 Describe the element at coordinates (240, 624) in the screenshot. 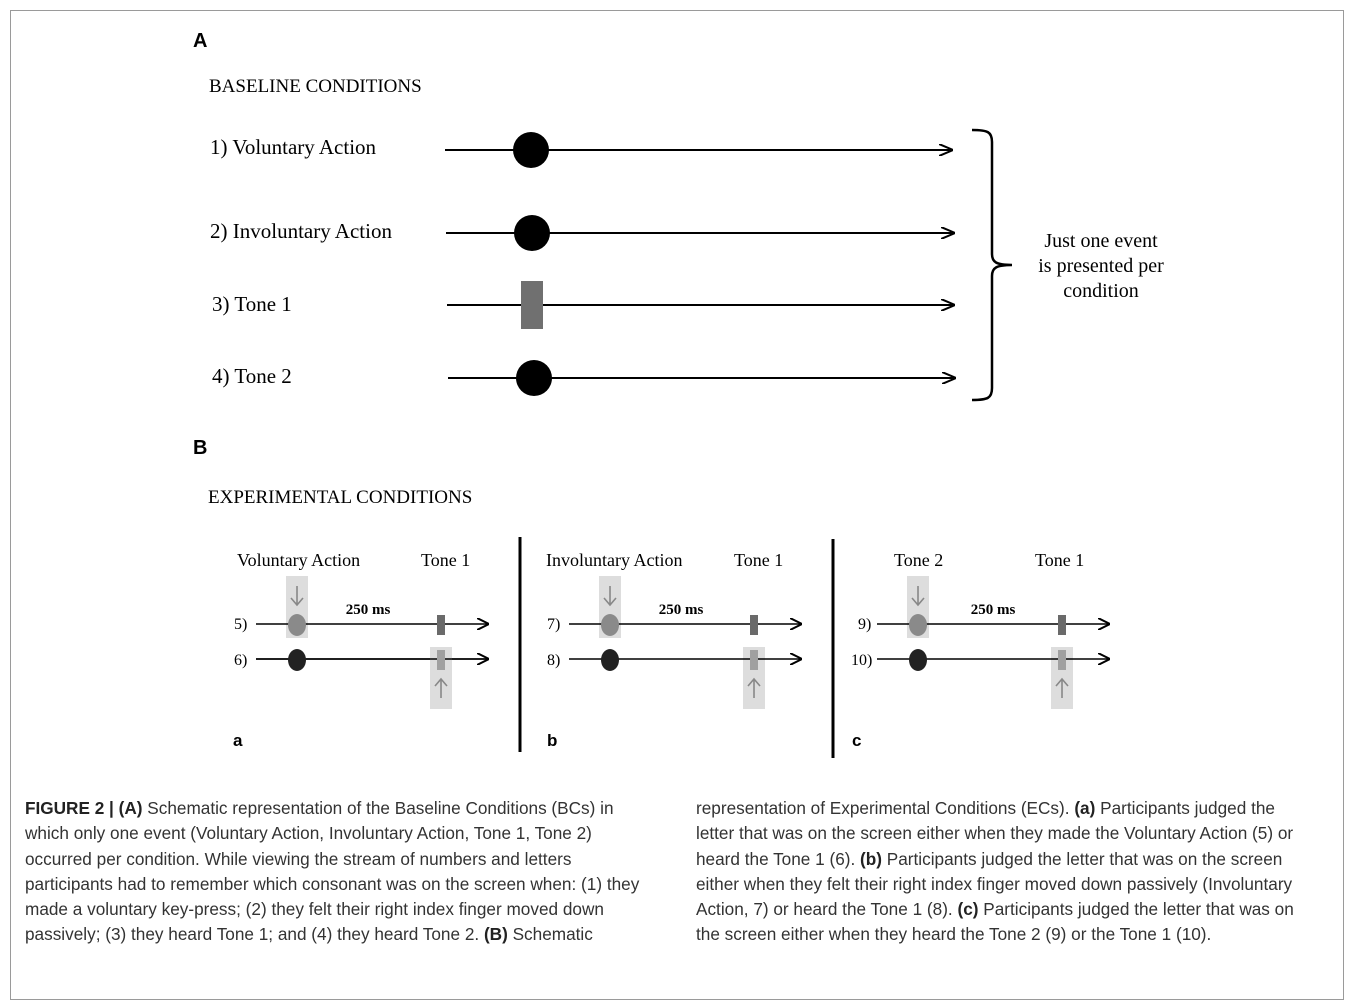

I see `row-number: 5)` at that location.